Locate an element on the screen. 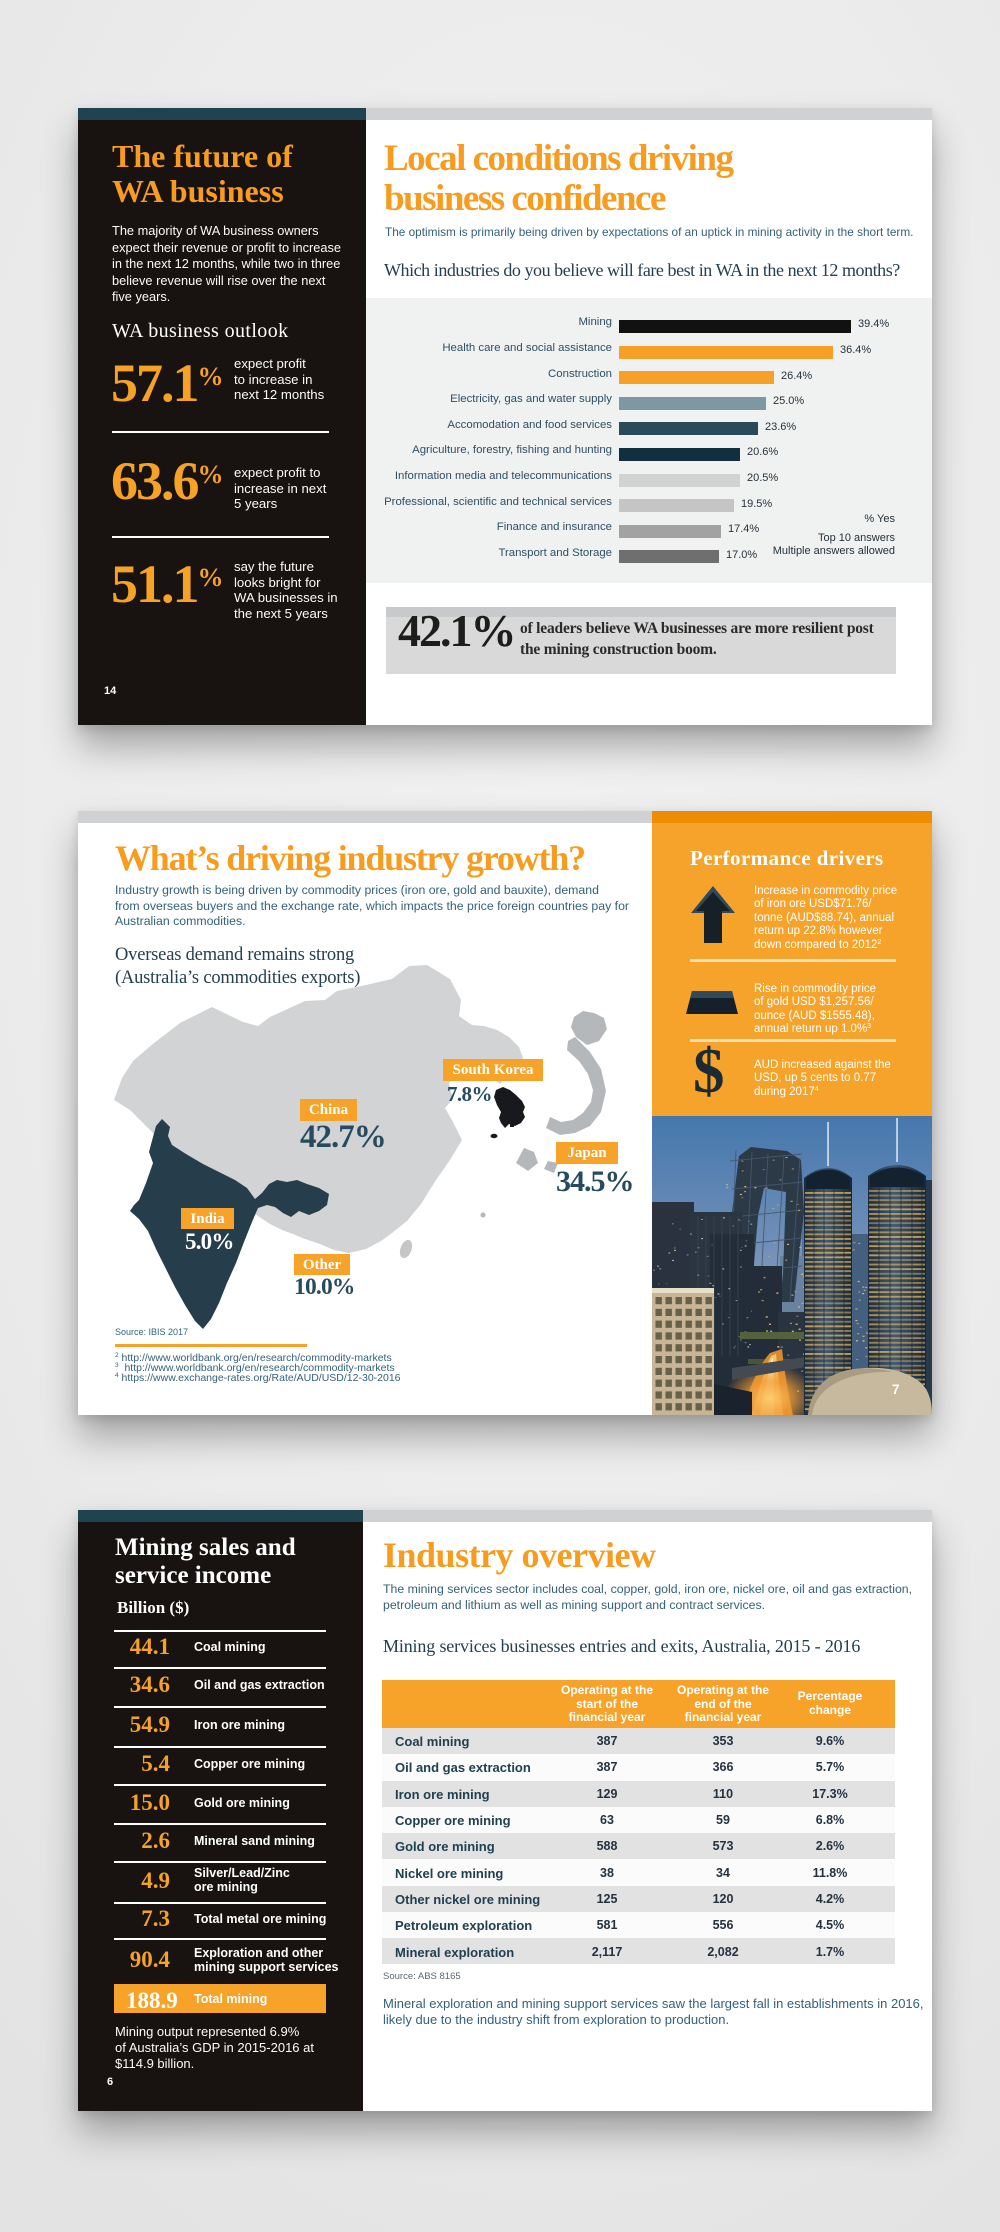  svg-text: 7 is located at coordinates (896, 1389).